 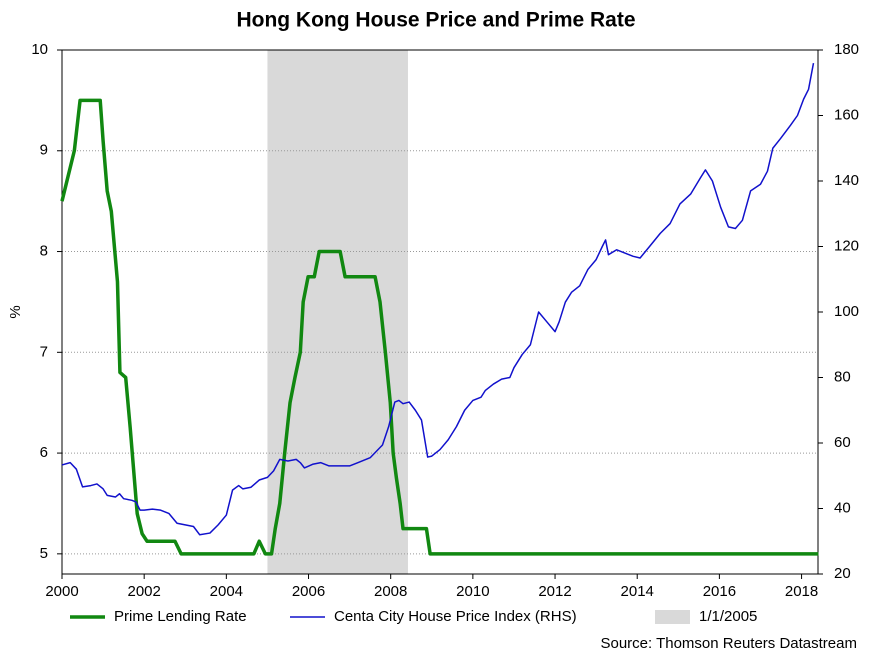 What do you see at coordinates (61, 591) in the screenshot?
I see `x-tick-label: 2000` at bounding box center [61, 591].